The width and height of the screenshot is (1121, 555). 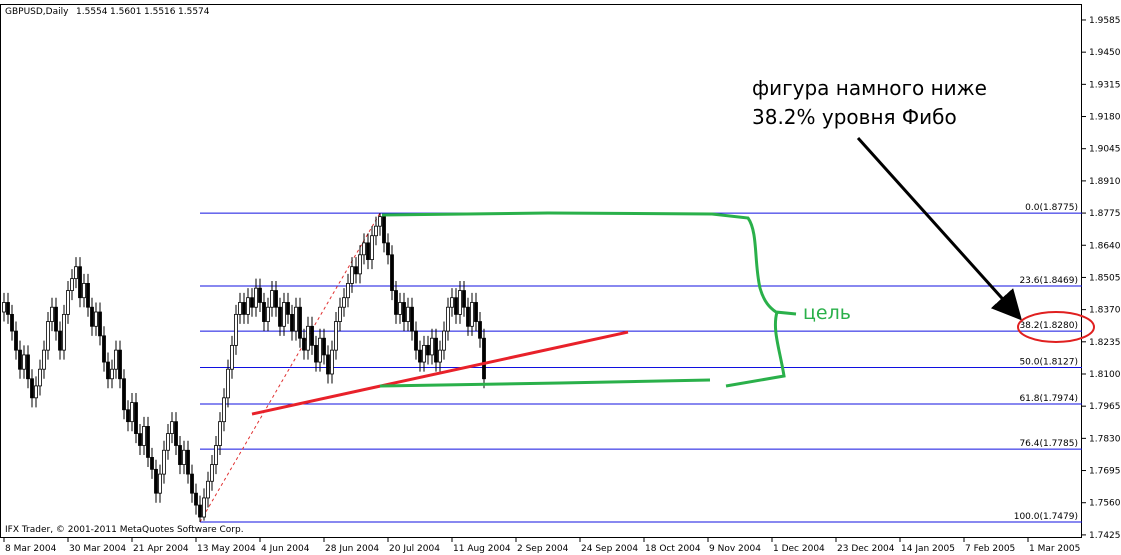 What do you see at coordinates (939, 228) in the screenshot?
I see `arrow` at bounding box center [939, 228].